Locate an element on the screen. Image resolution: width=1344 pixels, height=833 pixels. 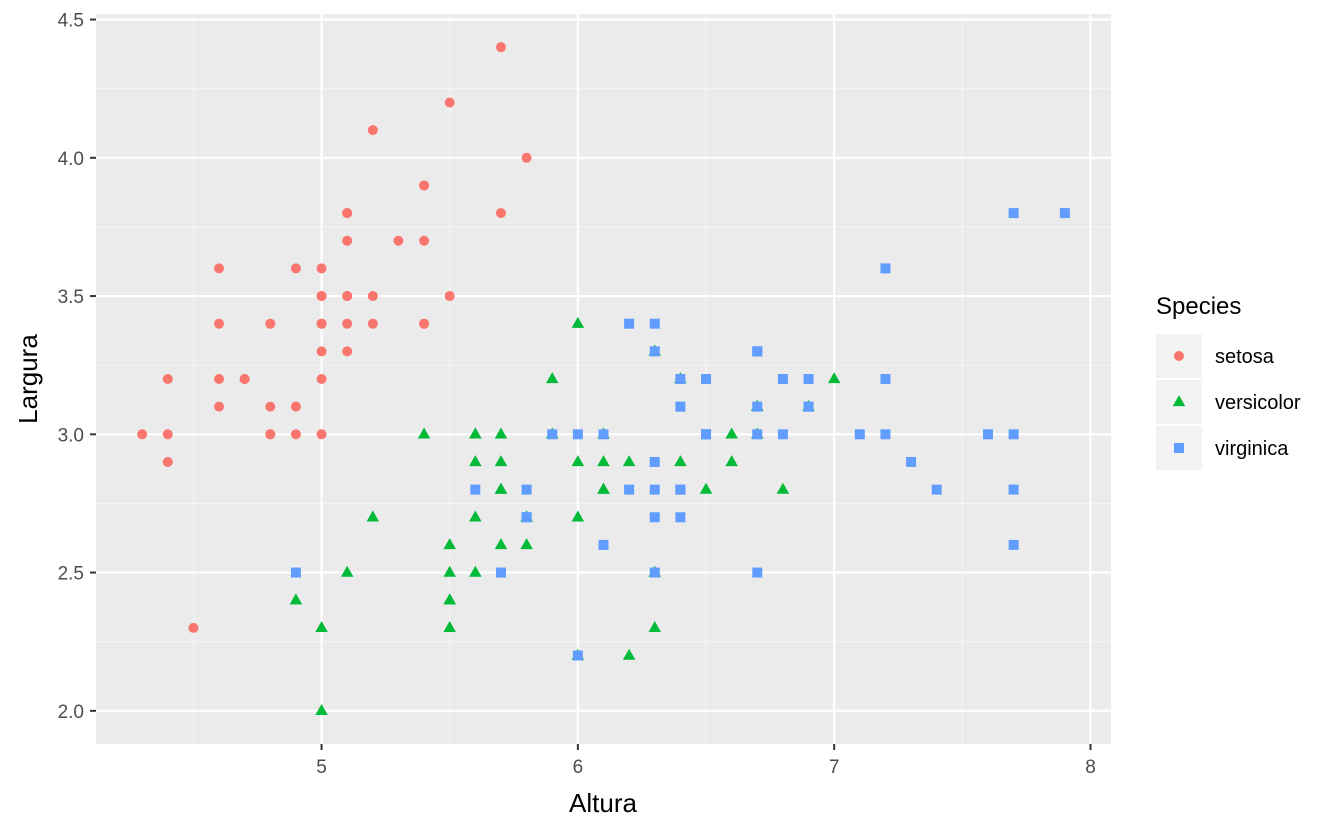
y-tick-label: 2.0 is located at coordinates (71, 712).